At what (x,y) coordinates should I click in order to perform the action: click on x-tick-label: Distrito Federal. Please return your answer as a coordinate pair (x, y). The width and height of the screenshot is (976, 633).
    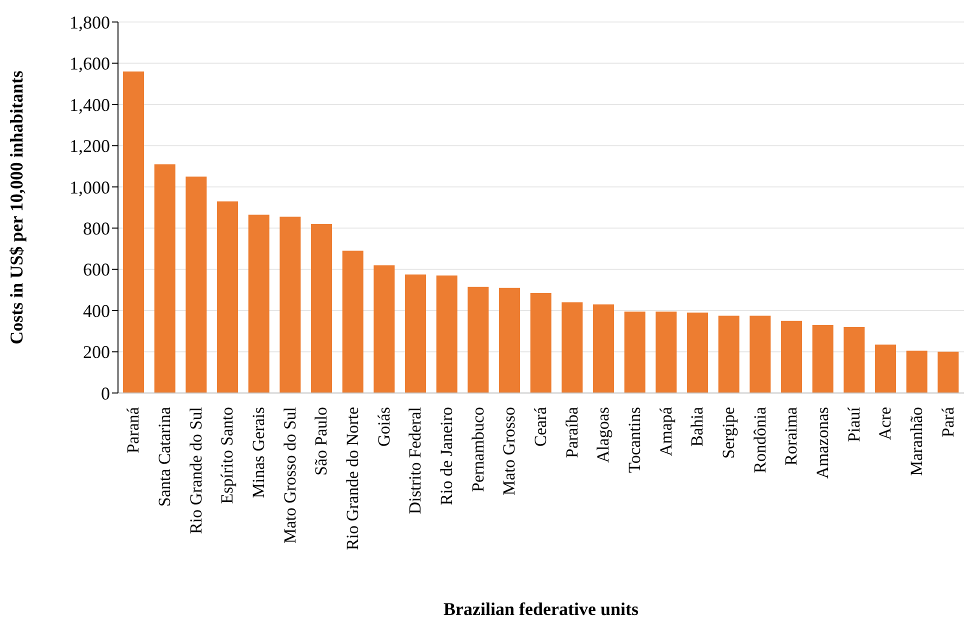
    Looking at the image, I should click on (415, 460).